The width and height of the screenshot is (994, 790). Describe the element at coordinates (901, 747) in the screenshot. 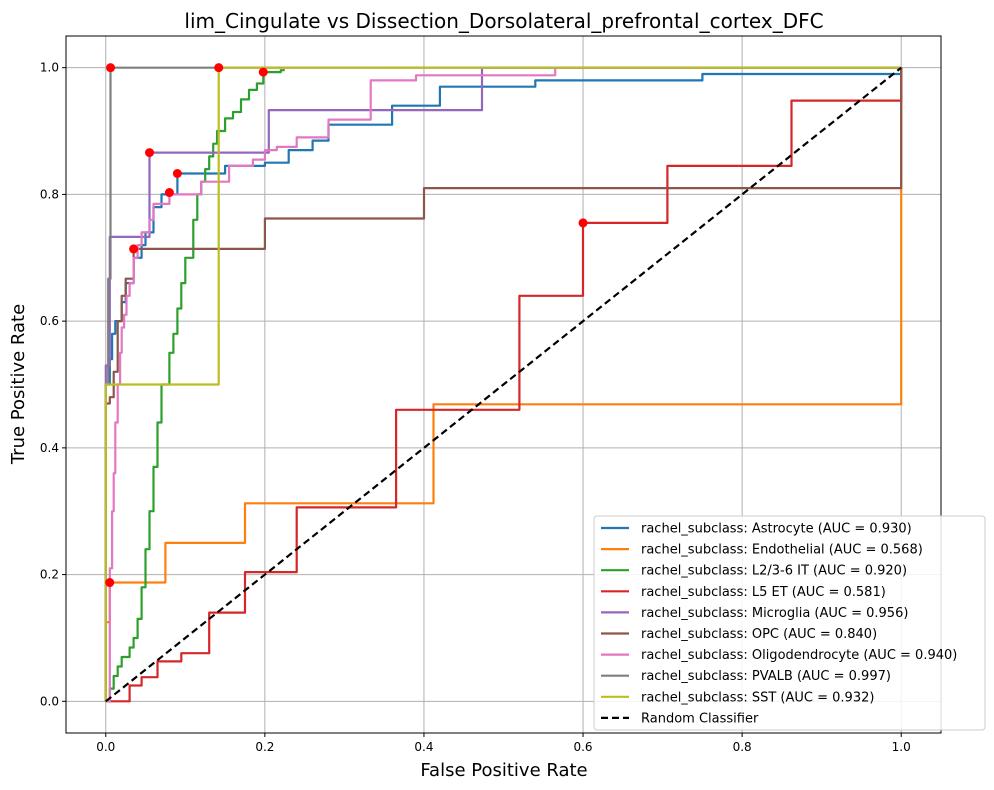

I see `x-tick-label: 1.0` at that location.